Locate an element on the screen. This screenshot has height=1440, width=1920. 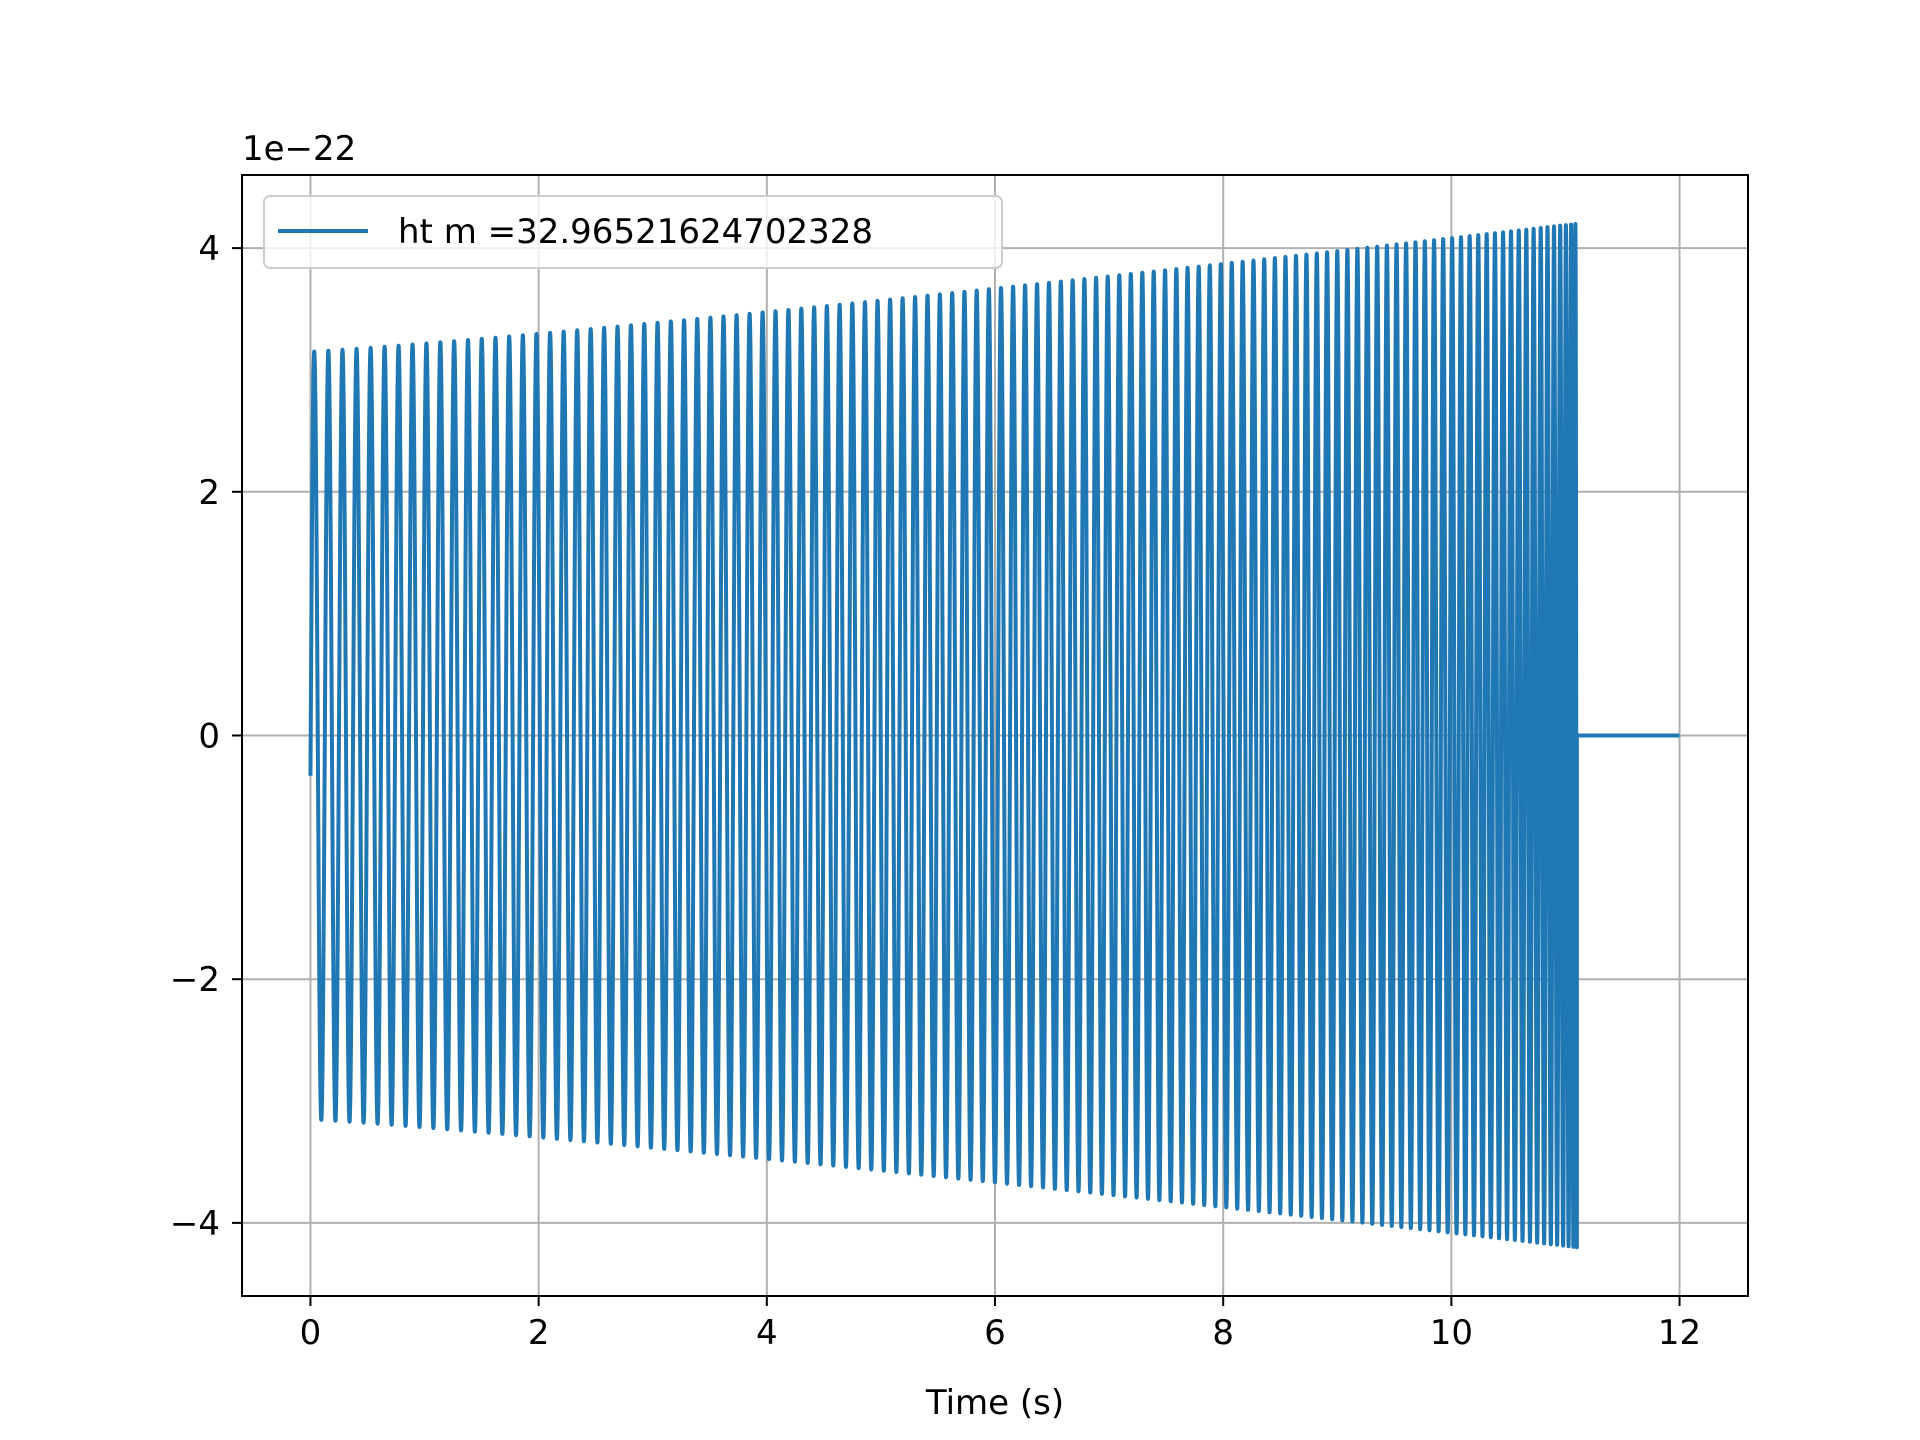
x-tick-label: 8 is located at coordinates (1223, 1333).